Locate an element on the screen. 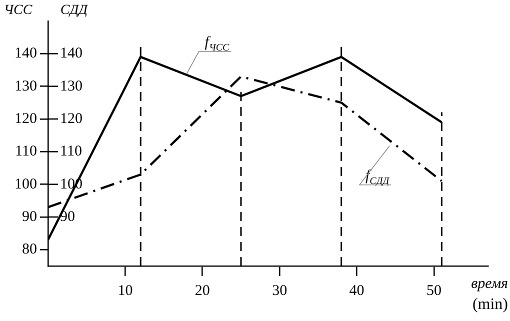 The width and height of the screenshot is (510, 321). y2-tick-label: 140 is located at coordinates (71, 54).